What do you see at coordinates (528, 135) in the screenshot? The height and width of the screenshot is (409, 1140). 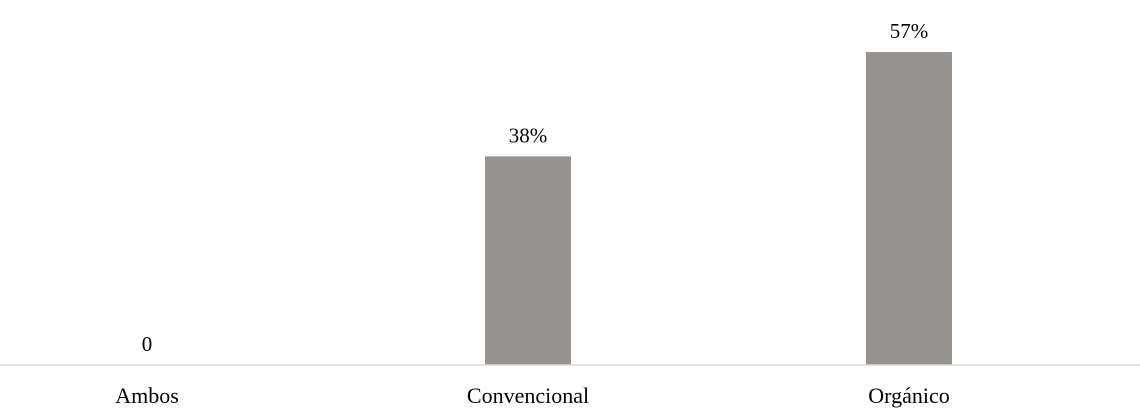 I see `data-label-1: 38%` at bounding box center [528, 135].